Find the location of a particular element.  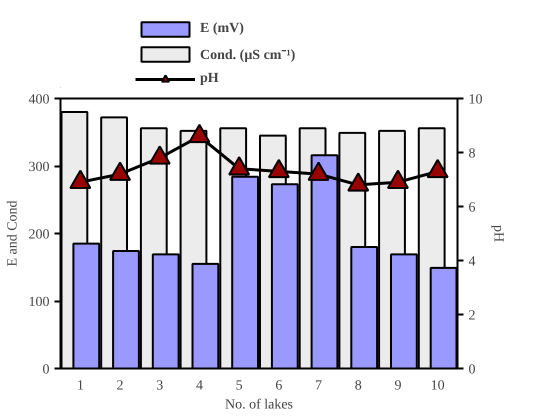

y2-axis-title: pH is located at coordinates (498, 233).